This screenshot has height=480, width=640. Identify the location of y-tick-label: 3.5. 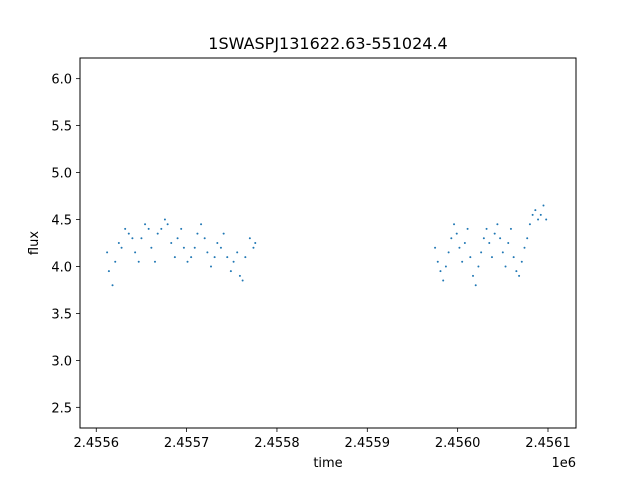
(61, 314).